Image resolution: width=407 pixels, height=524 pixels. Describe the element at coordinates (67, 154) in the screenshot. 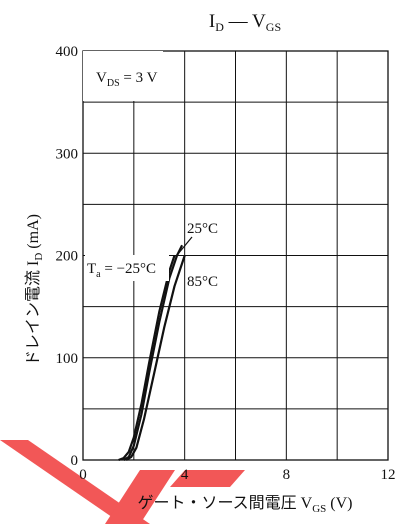

I see `y-tick-label: 300` at that location.